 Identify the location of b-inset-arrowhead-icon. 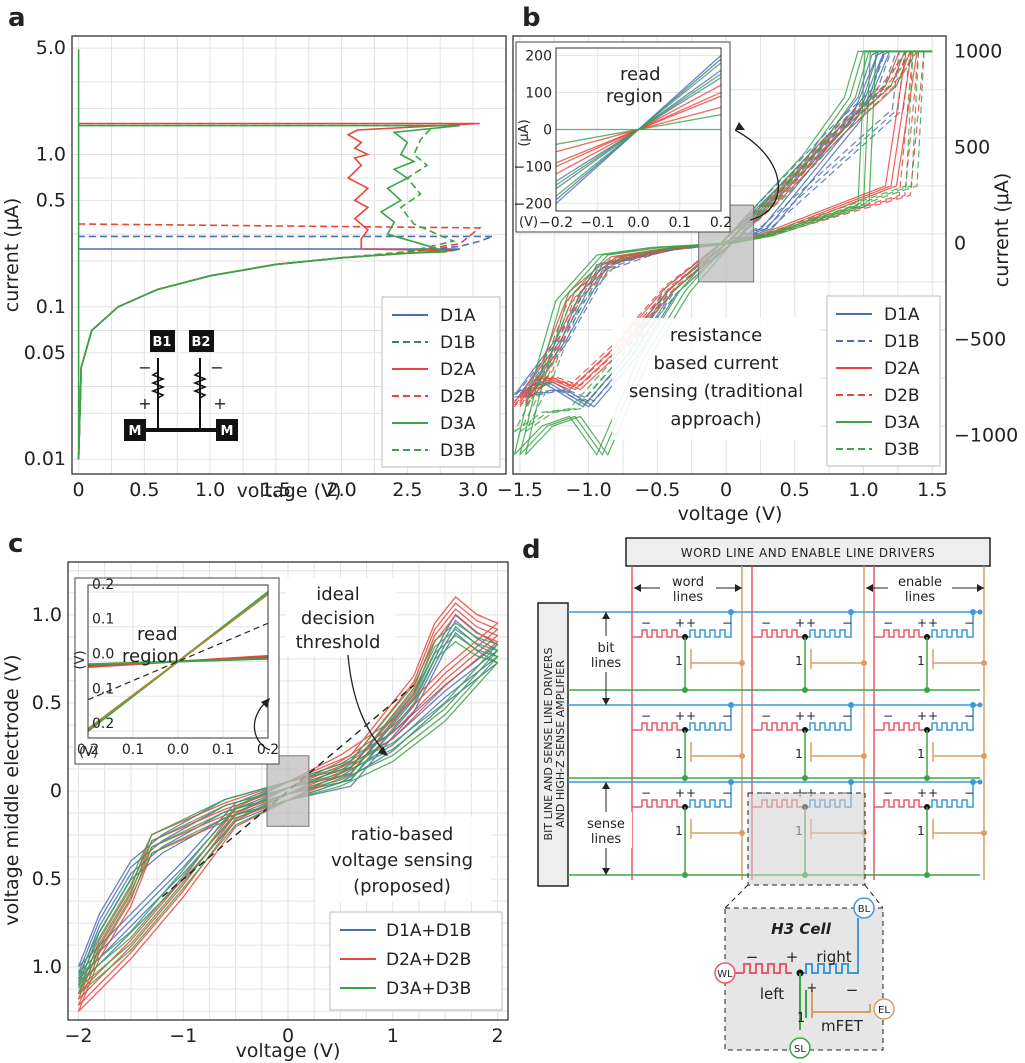
(740, 126).